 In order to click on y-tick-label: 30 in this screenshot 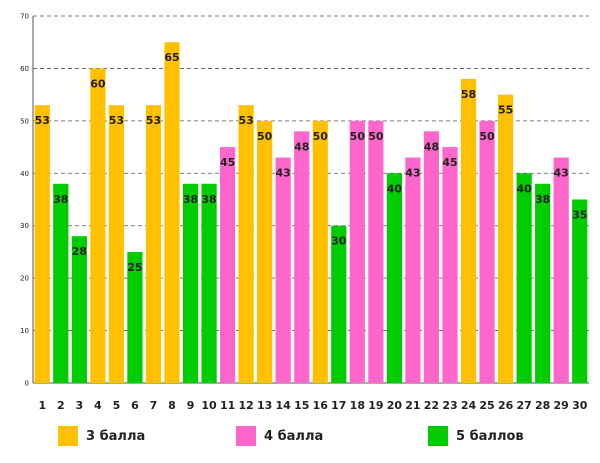, I will do `click(24, 226)`.